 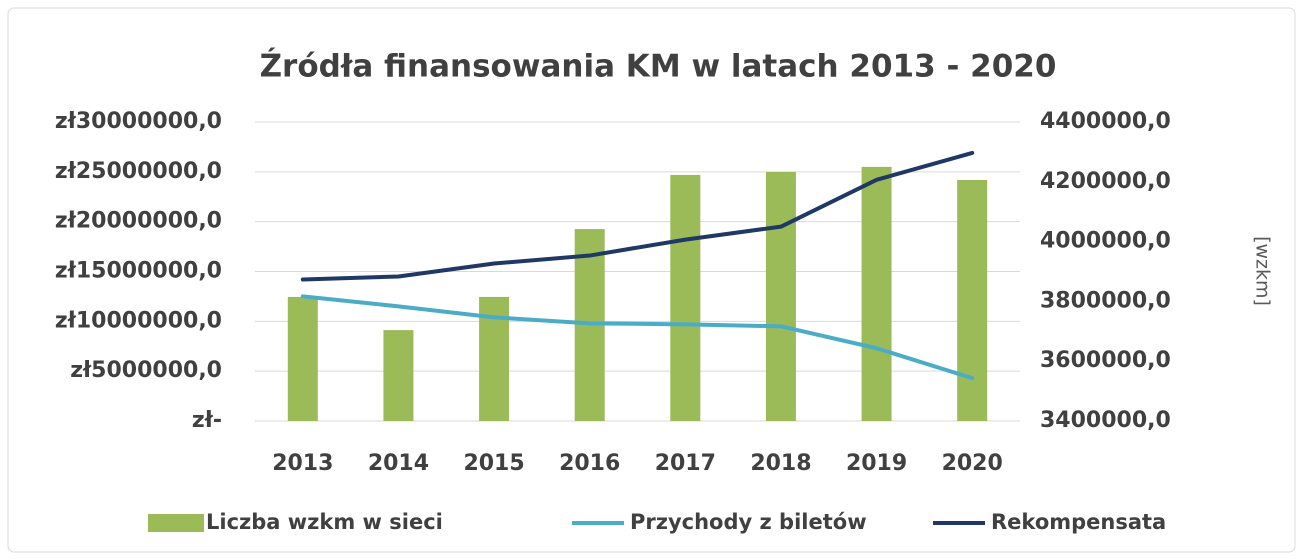 What do you see at coordinates (1263, 271) in the screenshot?
I see `y2-axis-label: [wzkm]` at bounding box center [1263, 271].